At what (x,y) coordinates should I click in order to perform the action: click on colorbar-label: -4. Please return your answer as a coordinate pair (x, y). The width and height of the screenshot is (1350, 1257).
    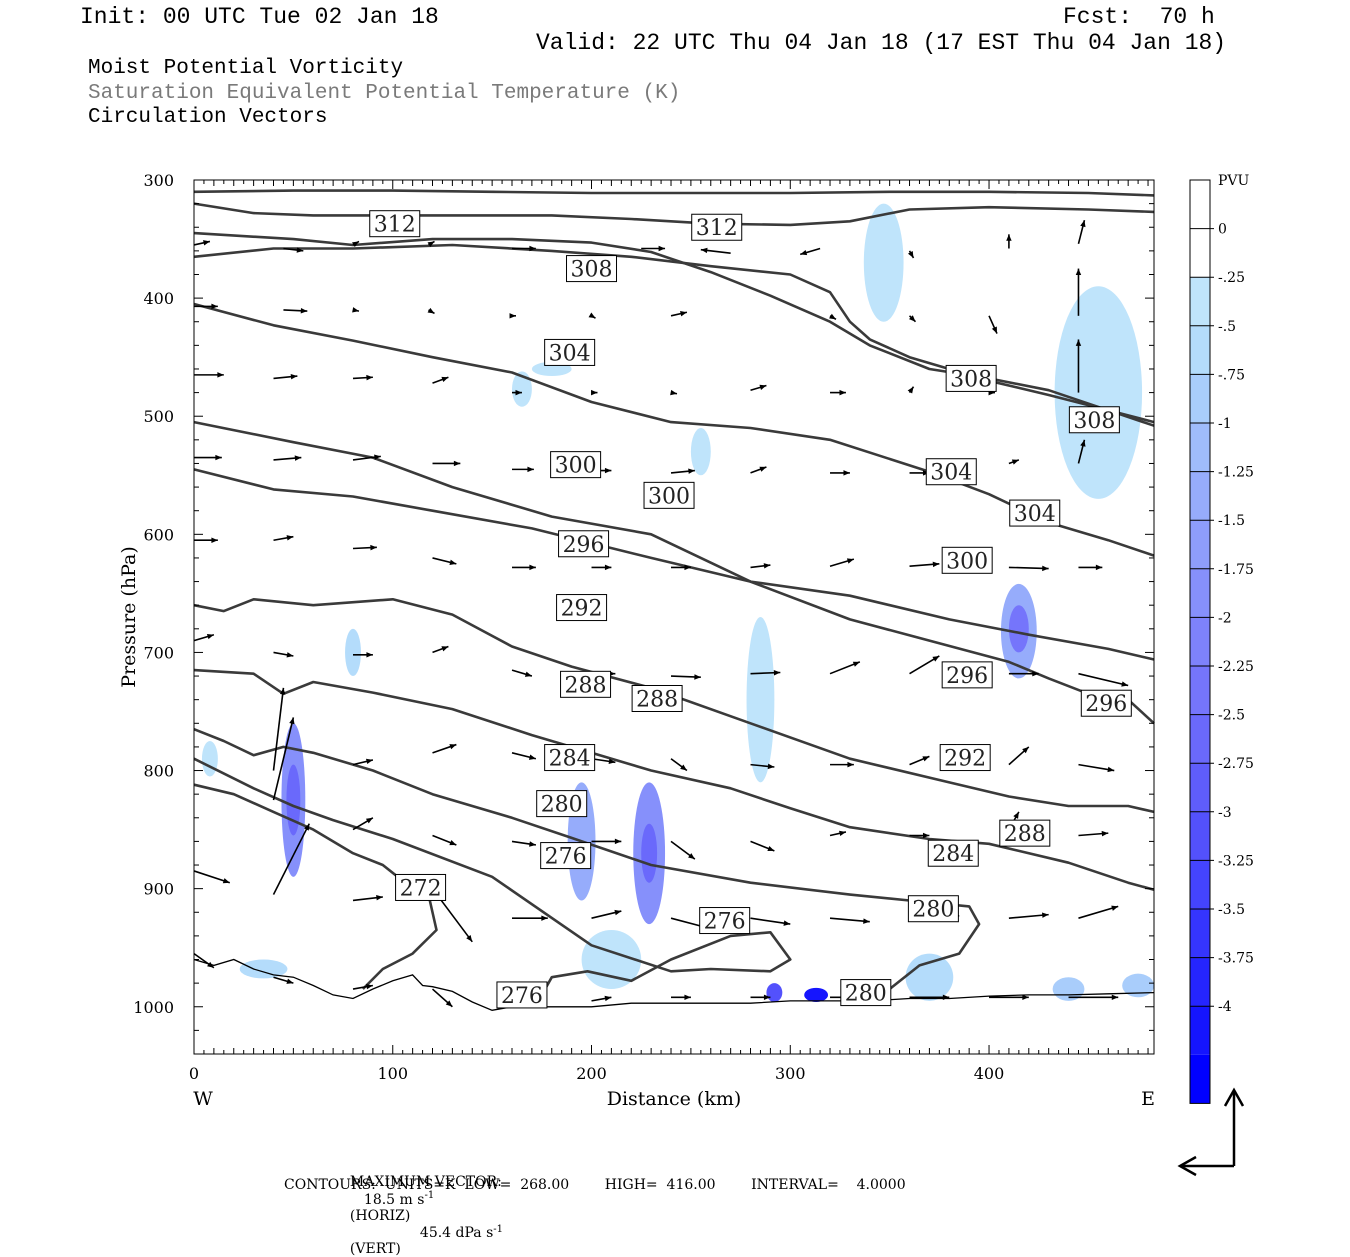
    Looking at the image, I should click on (1225, 1007).